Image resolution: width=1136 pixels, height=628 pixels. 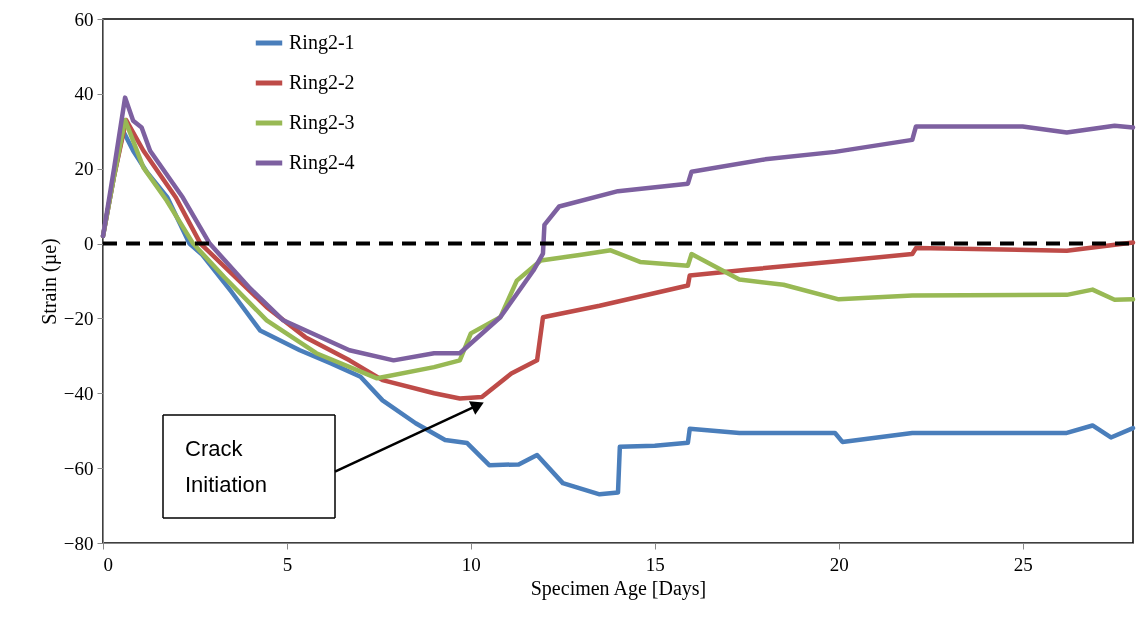 I want to click on legend-label: Ring2-4, so click(x=322, y=162).